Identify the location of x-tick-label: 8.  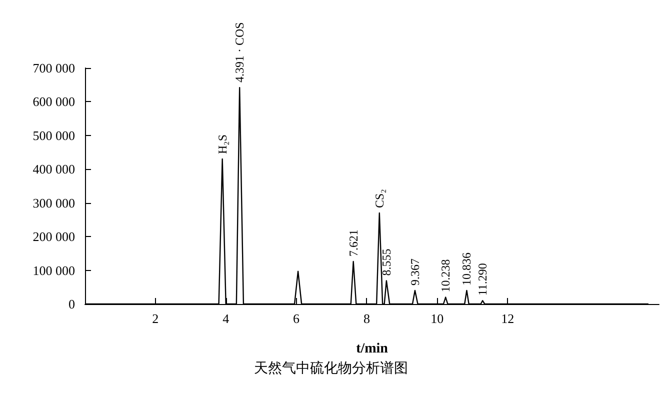
(366, 318).